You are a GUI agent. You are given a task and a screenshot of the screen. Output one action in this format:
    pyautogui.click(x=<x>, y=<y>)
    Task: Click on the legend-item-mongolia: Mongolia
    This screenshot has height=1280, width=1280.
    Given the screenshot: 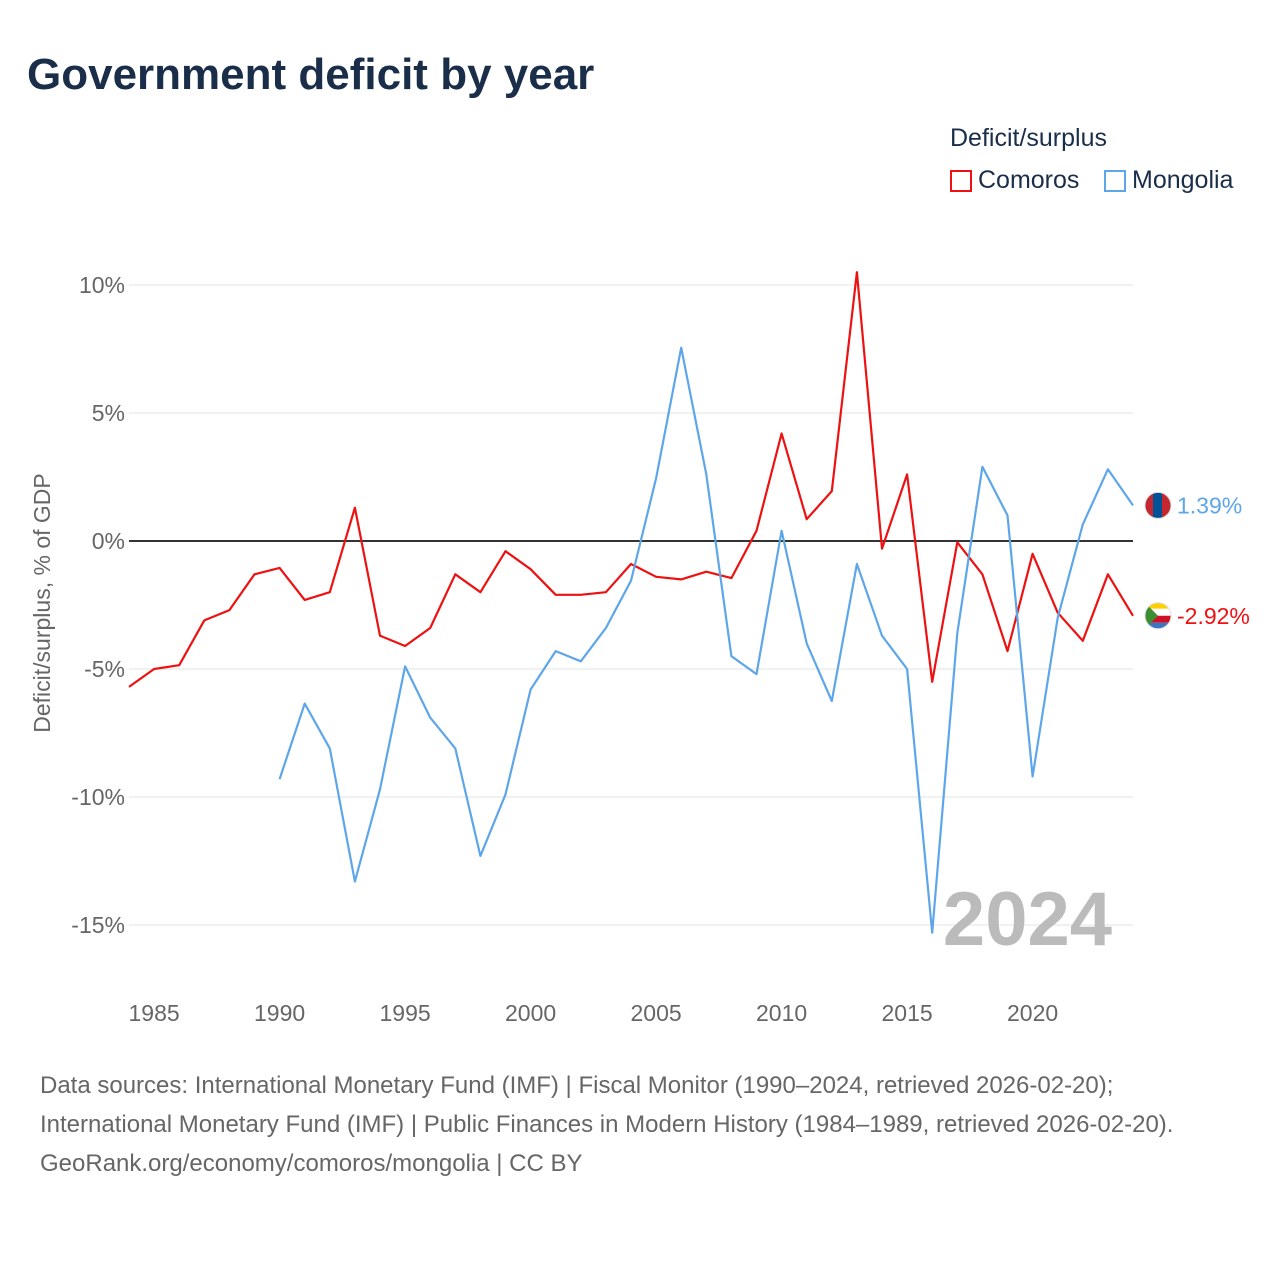 What is the action you would take?
    pyautogui.click(x=1168, y=180)
    